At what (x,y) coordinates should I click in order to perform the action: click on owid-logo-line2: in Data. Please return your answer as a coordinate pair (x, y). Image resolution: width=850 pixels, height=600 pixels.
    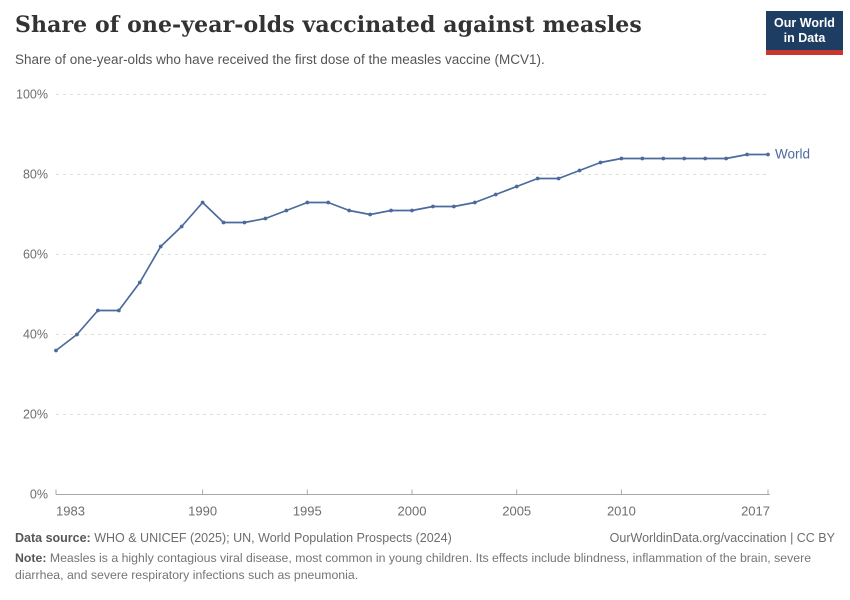
    Looking at the image, I should click on (804, 38).